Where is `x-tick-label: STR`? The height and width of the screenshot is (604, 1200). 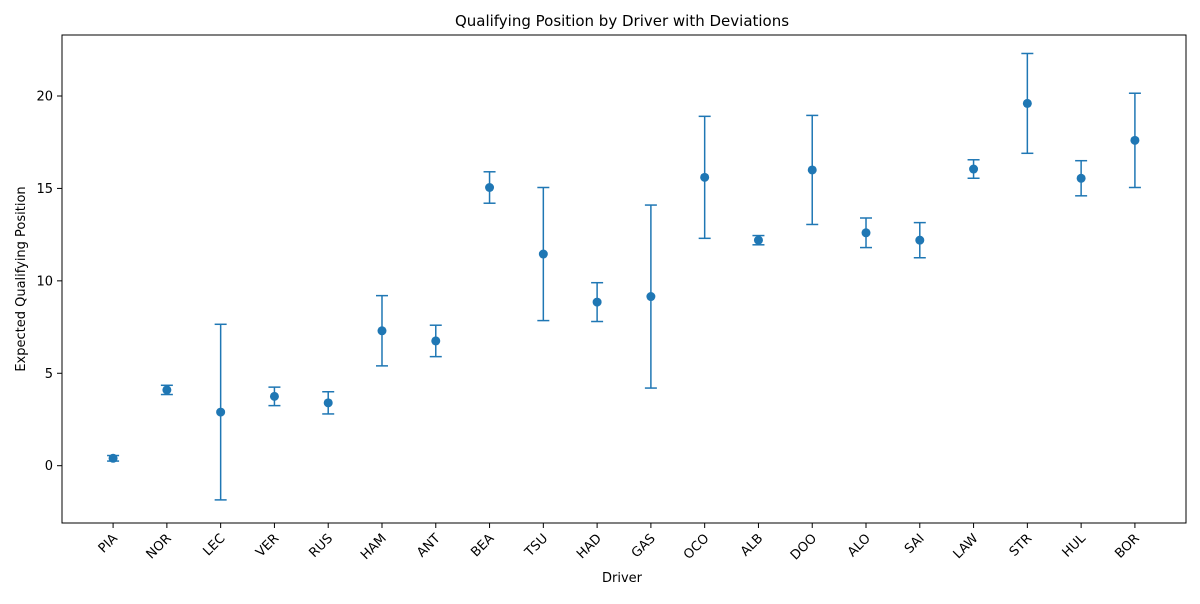 x-tick-label: STR is located at coordinates (1021, 545).